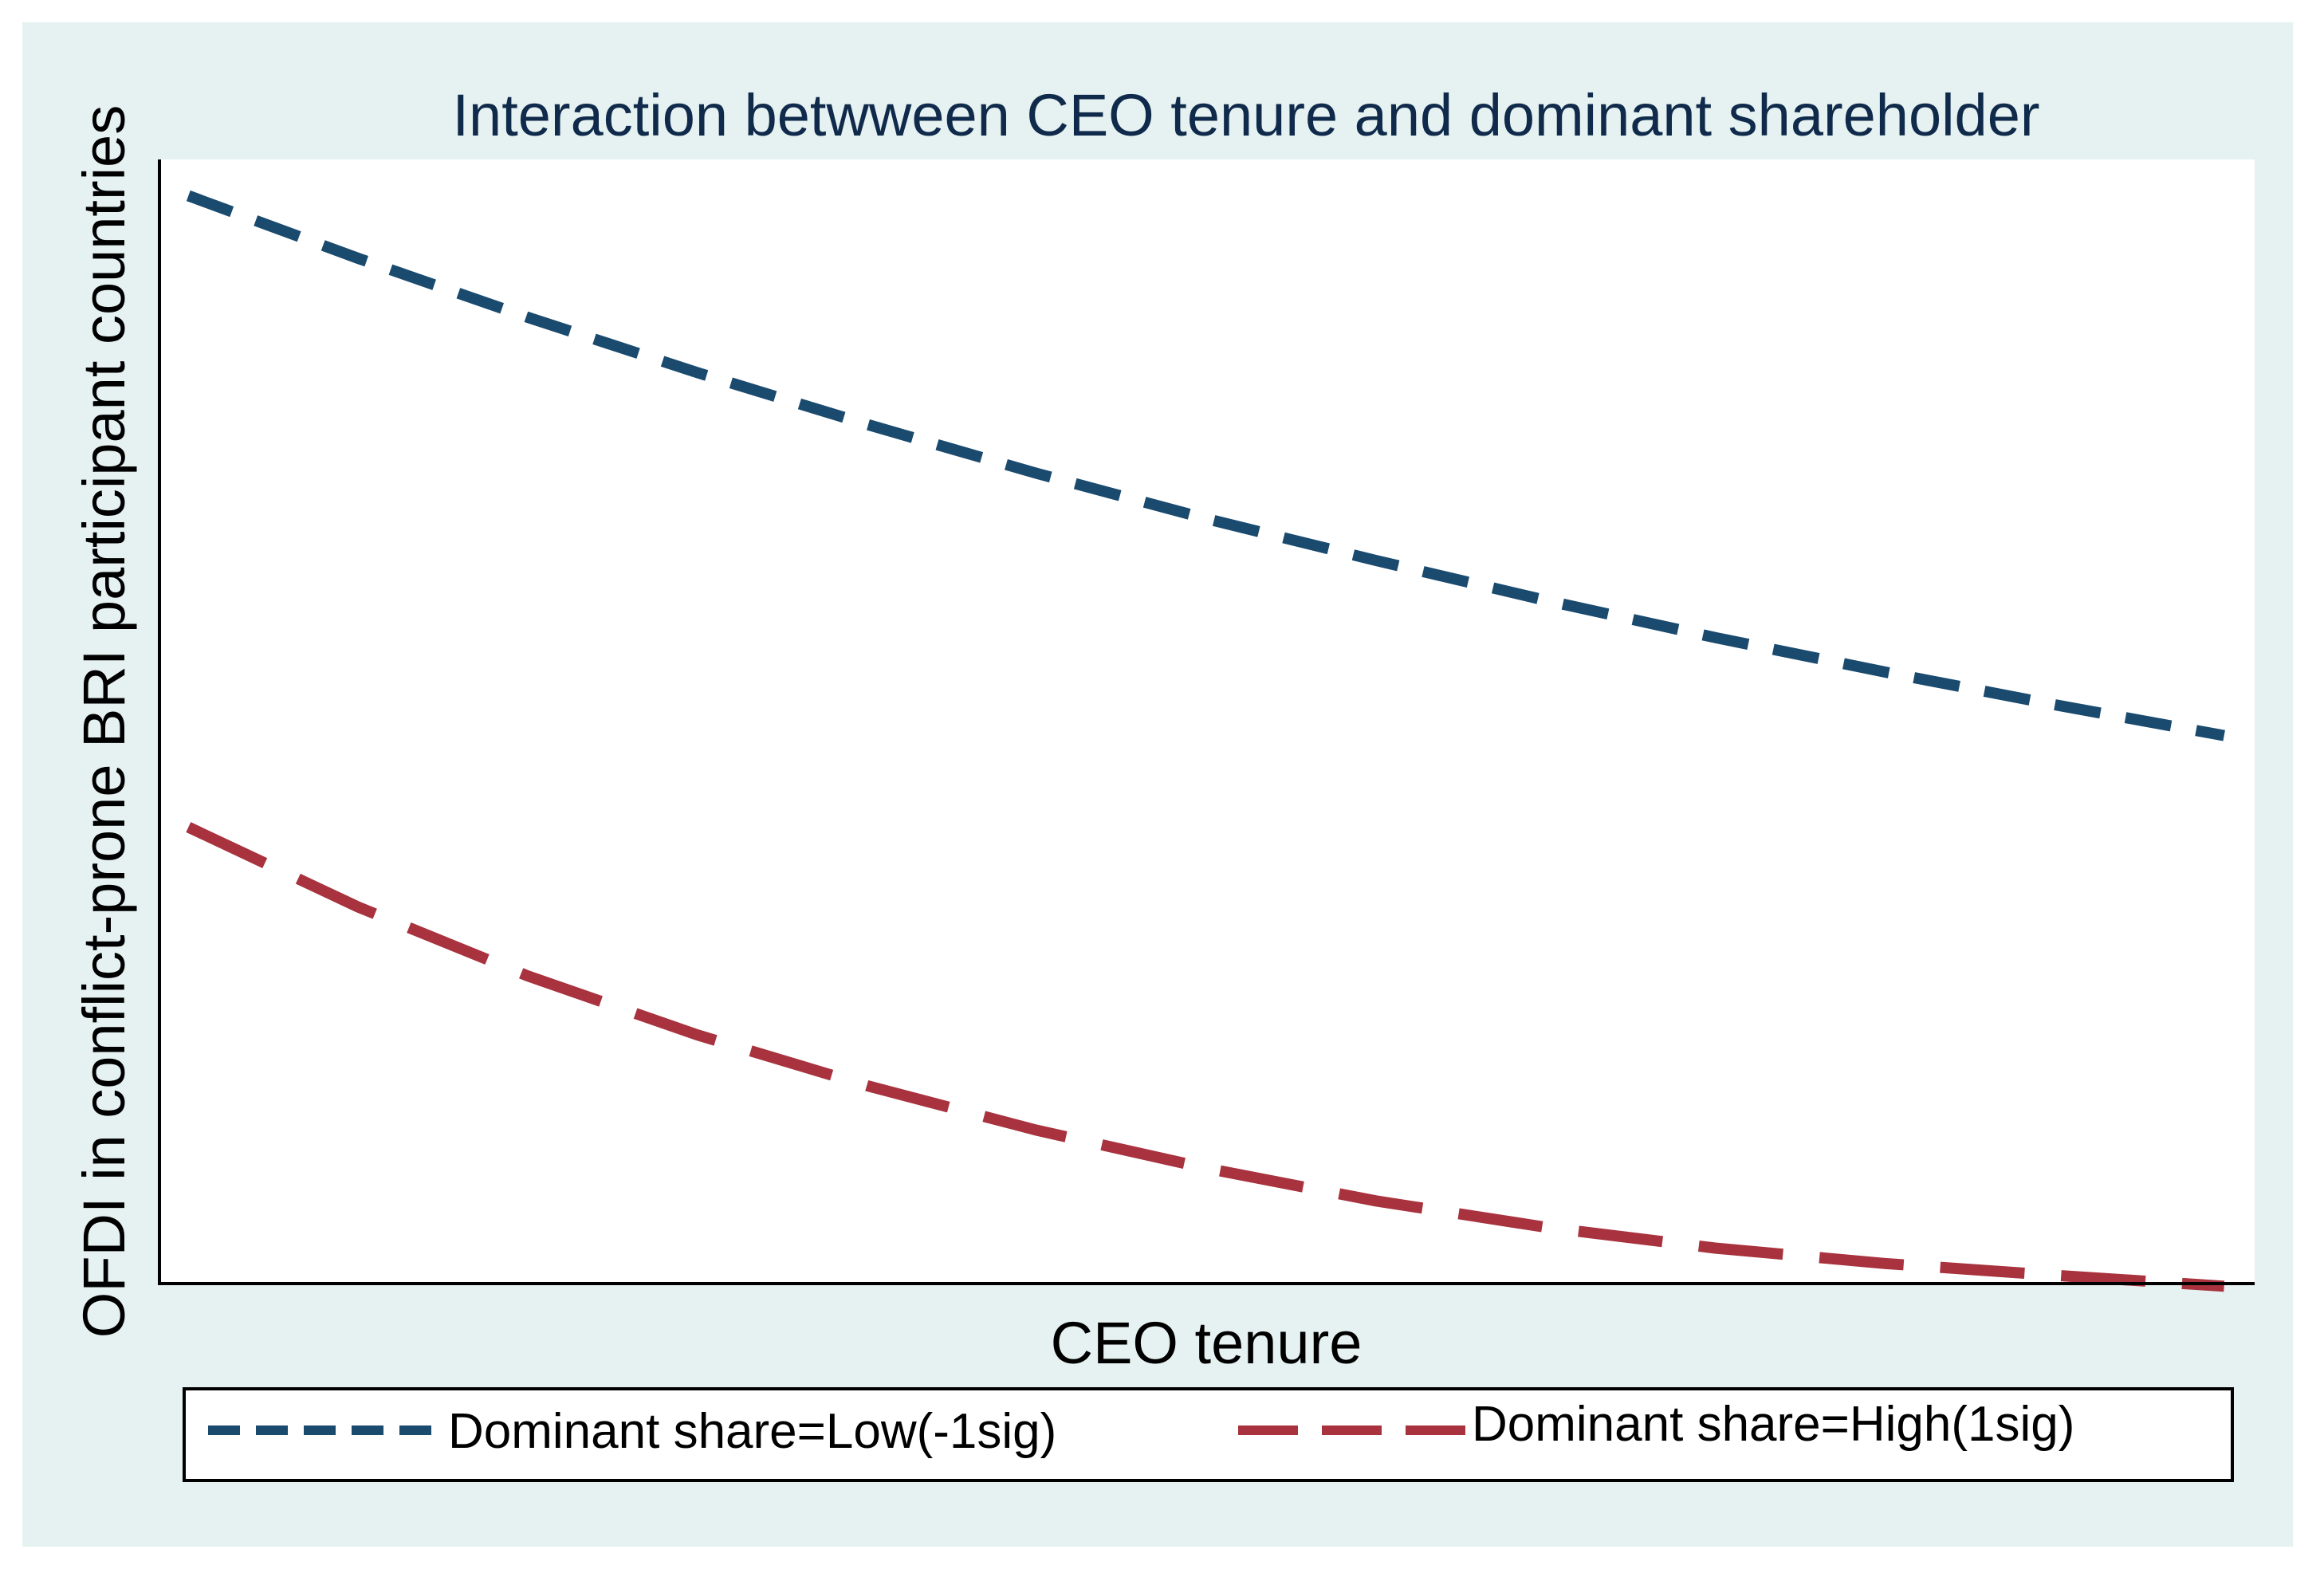 The height and width of the screenshot is (1569, 2324). I want to click on legend-label-low: Dominant share=Low(-1sig), so click(752, 1431).